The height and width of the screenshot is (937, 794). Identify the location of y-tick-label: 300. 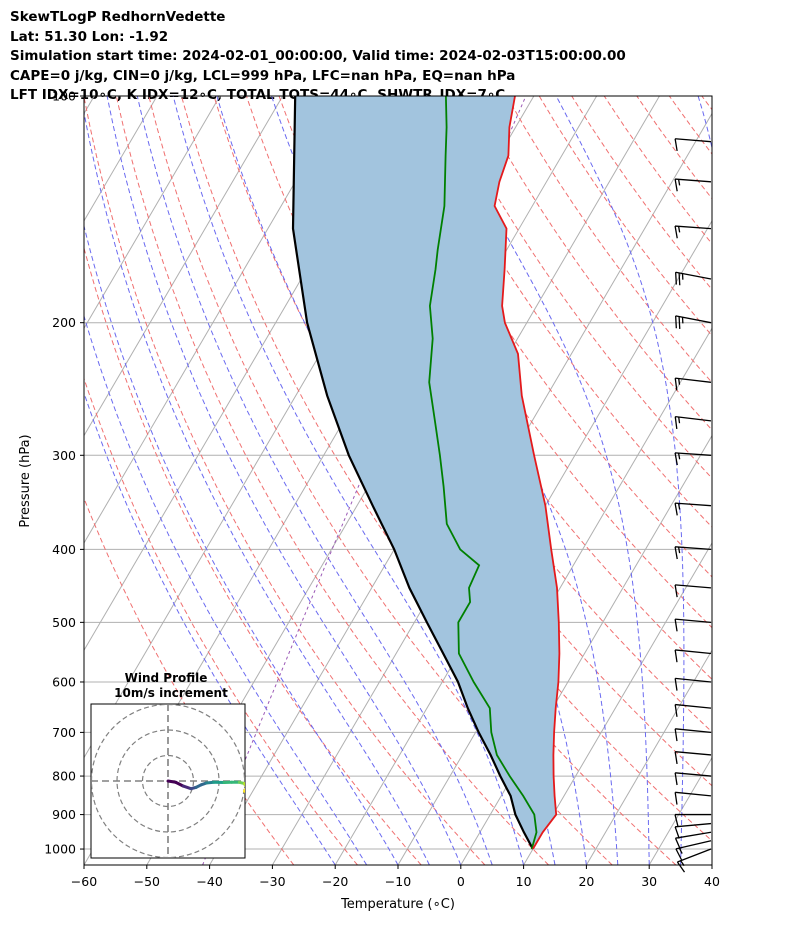
(64, 455).